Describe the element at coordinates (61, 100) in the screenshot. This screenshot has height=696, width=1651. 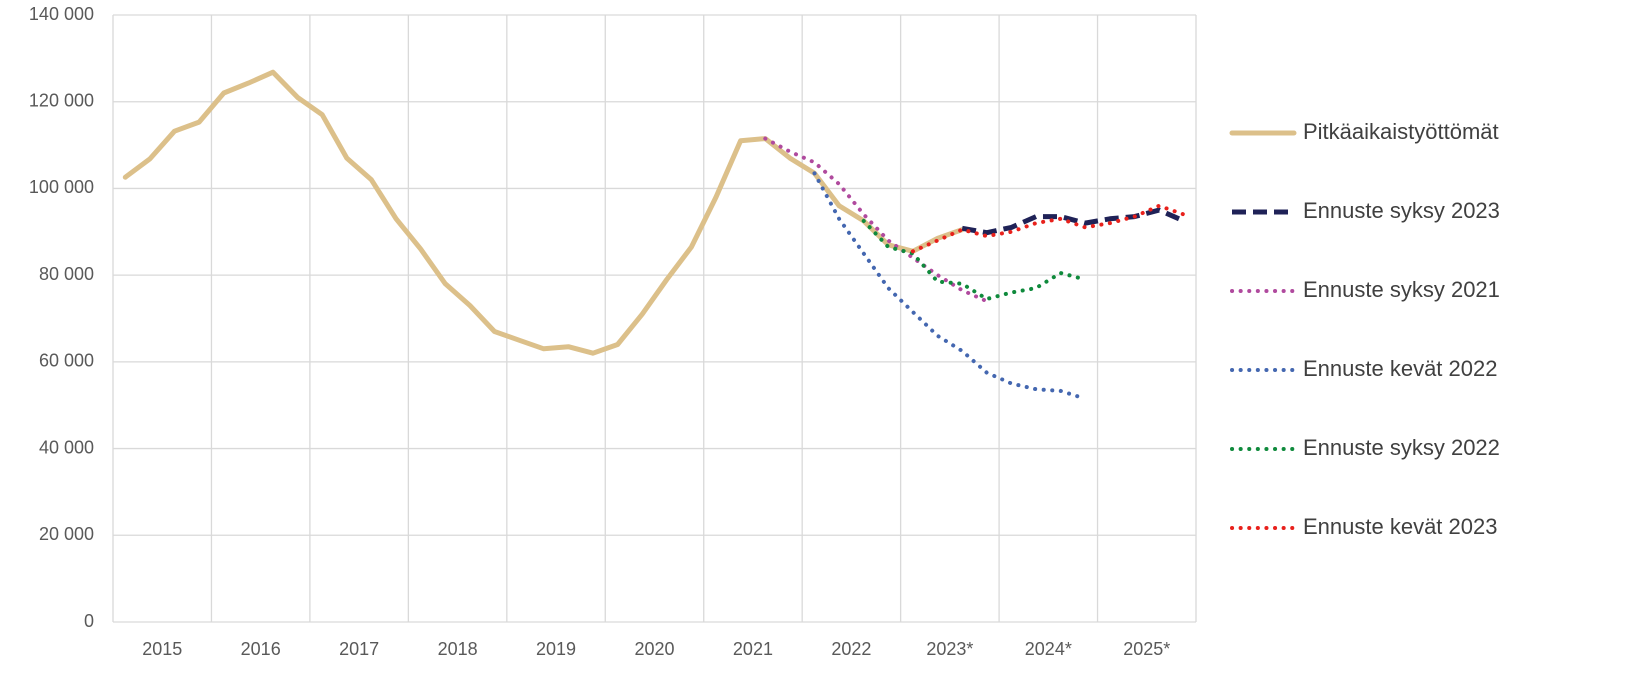
I see `y-tick-label: 120 000` at that location.